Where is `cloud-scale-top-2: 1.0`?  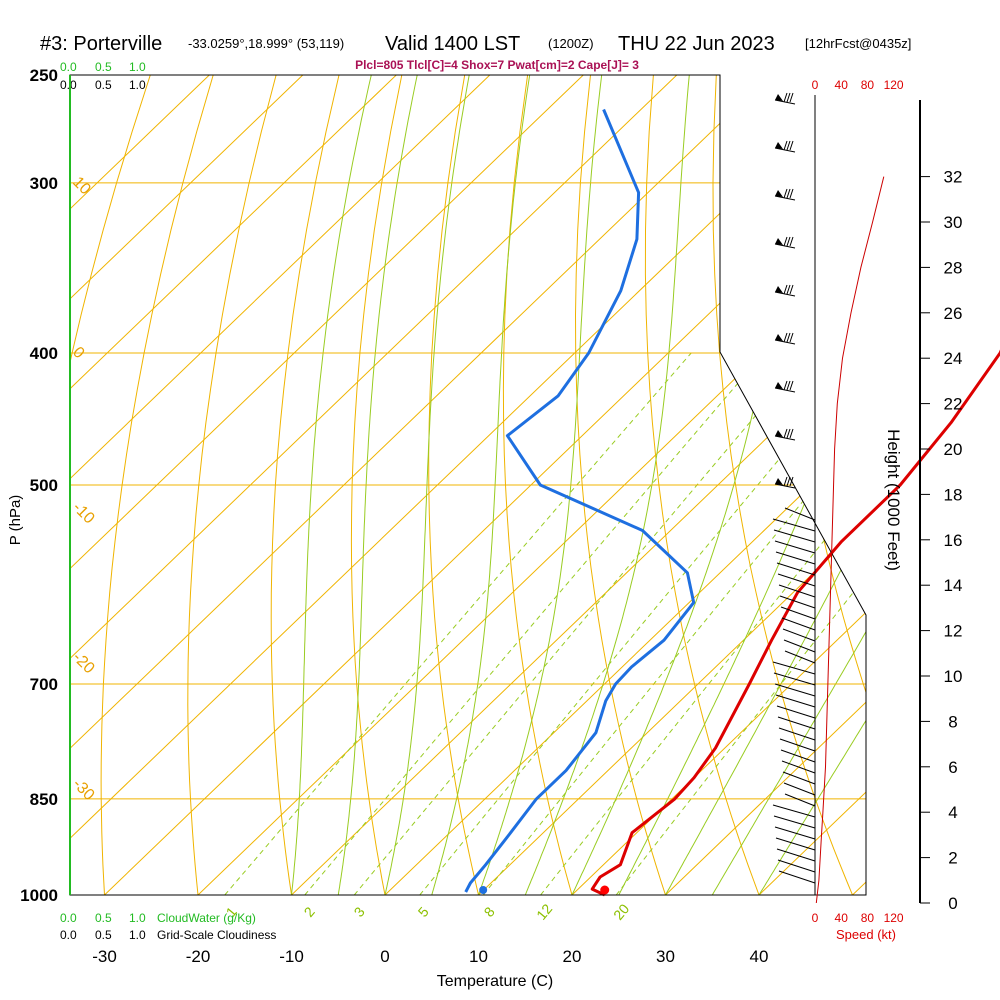 cloud-scale-top-2: 1.0 is located at coordinates (137, 67).